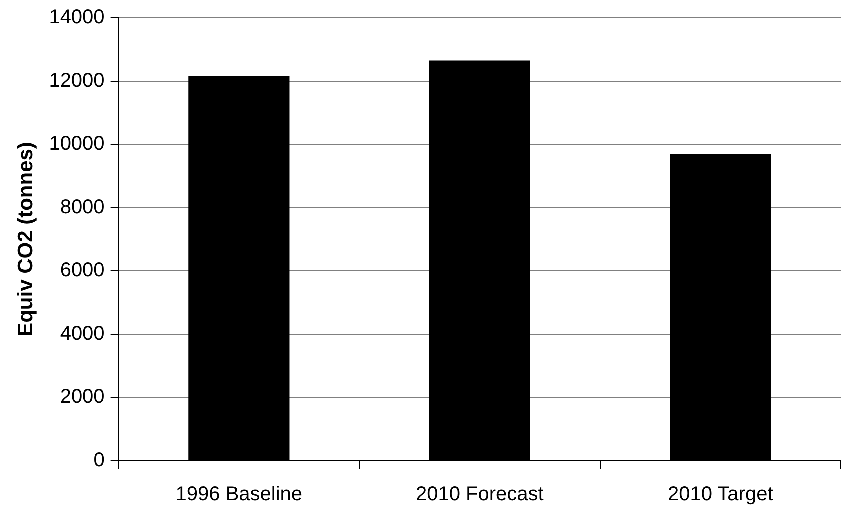 This screenshot has height=529, width=859. I want to click on x-tick-label: 2010 Forecast, so click(480, 495).